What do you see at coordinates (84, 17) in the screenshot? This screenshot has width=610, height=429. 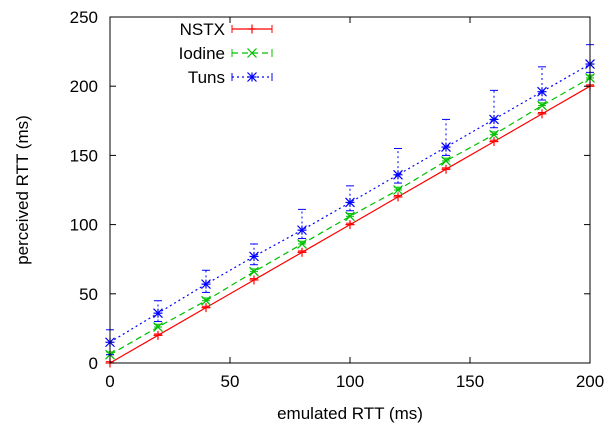 I see `y-tick-label: 250` at bounding box center [84, 17].